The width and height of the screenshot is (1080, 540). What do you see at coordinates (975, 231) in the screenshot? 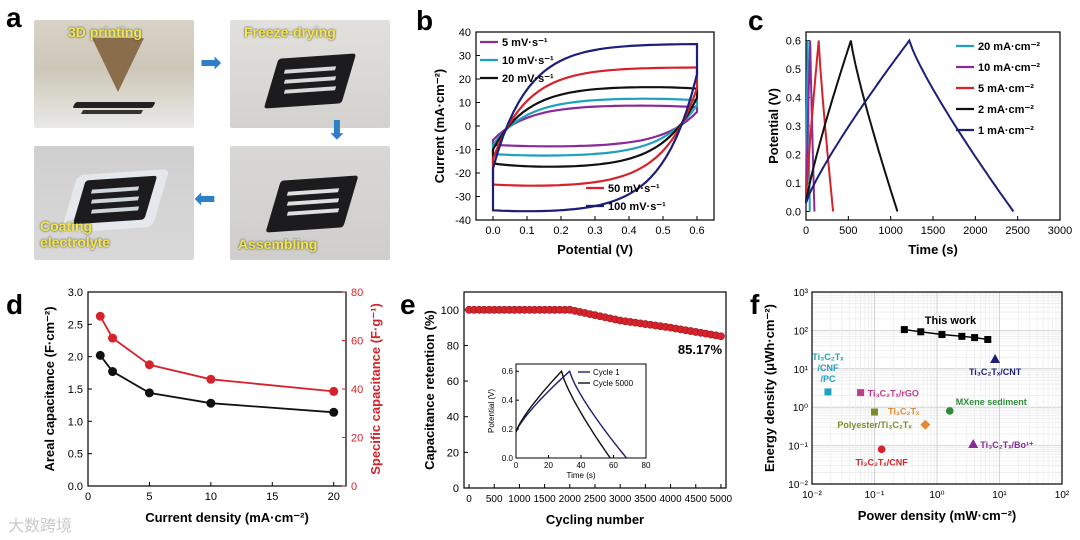
I see `x-tick-label-c: 2000` at bounding box center [975, 231].